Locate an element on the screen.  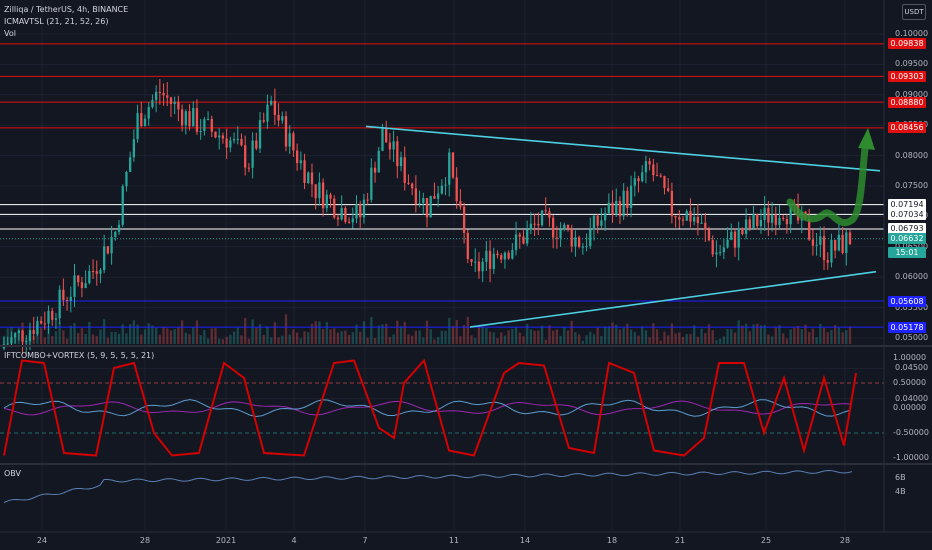
price-tick-label: 0.07500 is located at coordinates (912, 185).